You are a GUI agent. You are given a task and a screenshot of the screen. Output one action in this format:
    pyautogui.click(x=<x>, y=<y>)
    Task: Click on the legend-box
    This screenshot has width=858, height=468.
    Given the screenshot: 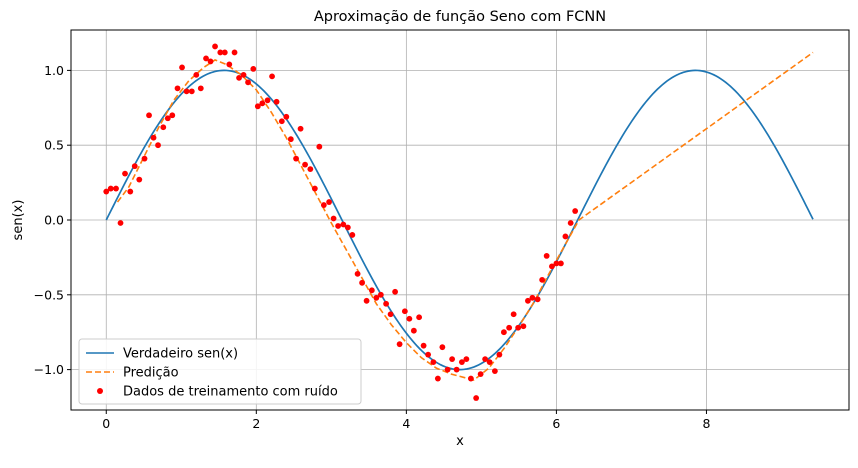 What is the action you would take?
    pyautogui.click(x=220, y=371)
    